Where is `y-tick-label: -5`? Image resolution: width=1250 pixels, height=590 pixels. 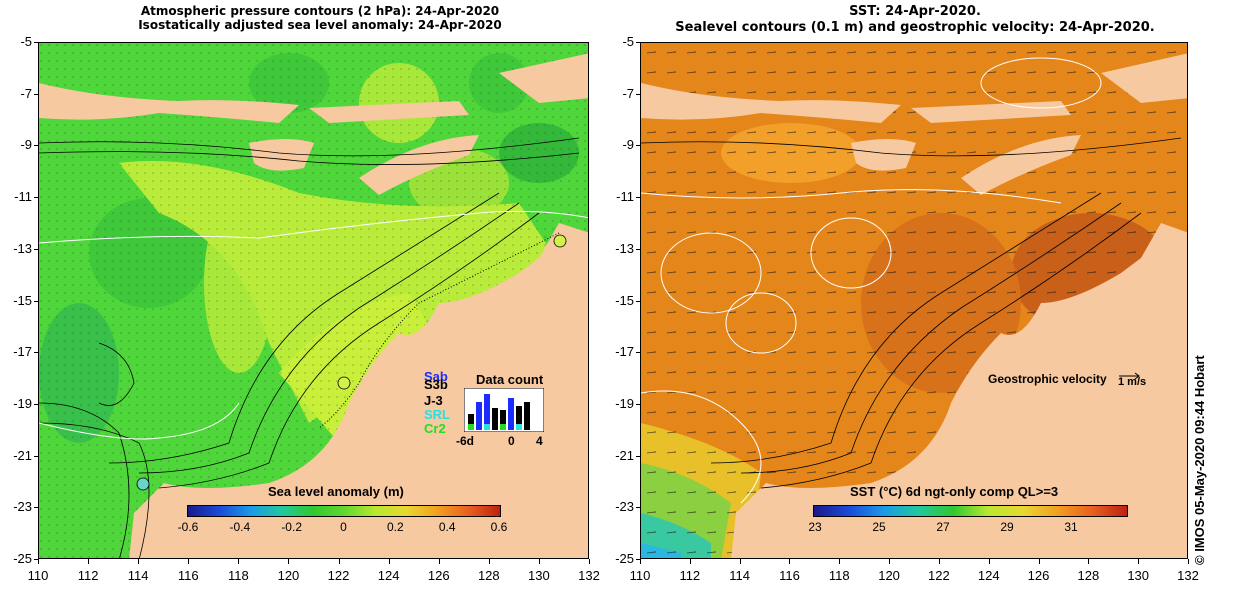 y-tick-label: -5 is located at coordinates (628, 41).